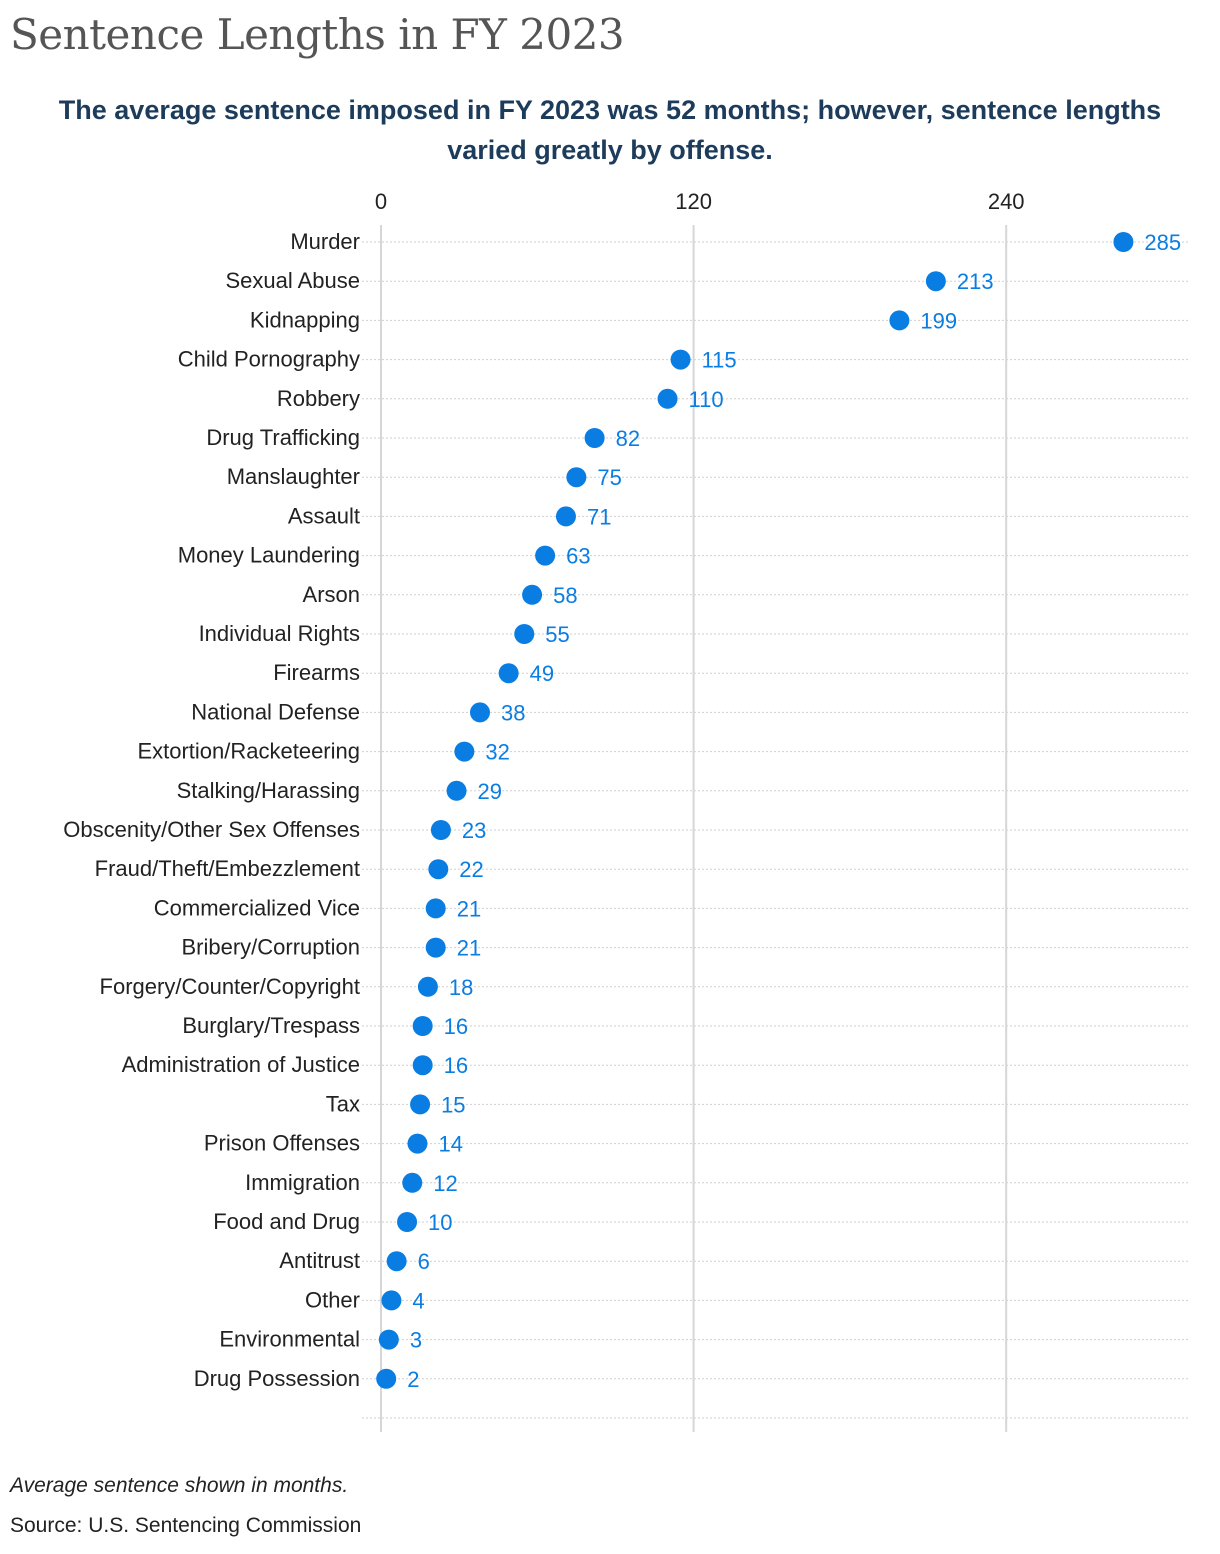 The width and height of the screenshot is (1220, 1554). What do you see at coordinates (324, 515) in the screenshot?
I see `category-label: Assault` at bounding box center [324, 515].